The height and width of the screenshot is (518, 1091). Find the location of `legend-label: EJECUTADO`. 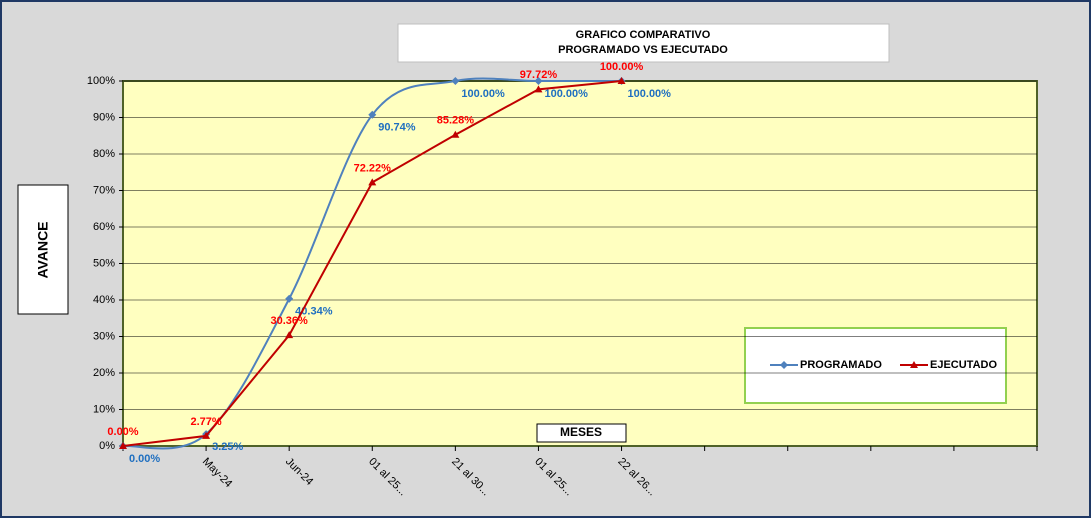

legend-label: EJECUTADO is located at coordinates (963, 365).